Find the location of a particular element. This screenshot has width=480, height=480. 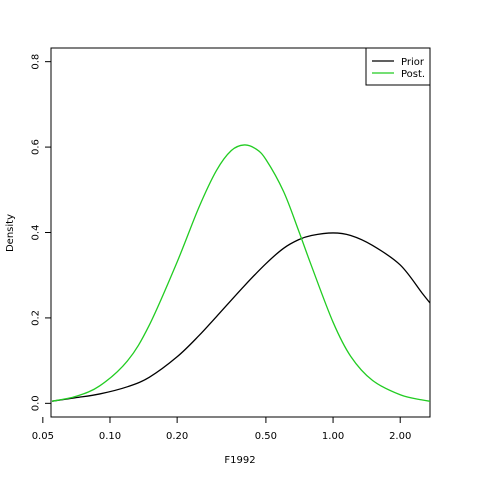

y-tick-label: 0.4 is located at coordinates (36, 233).